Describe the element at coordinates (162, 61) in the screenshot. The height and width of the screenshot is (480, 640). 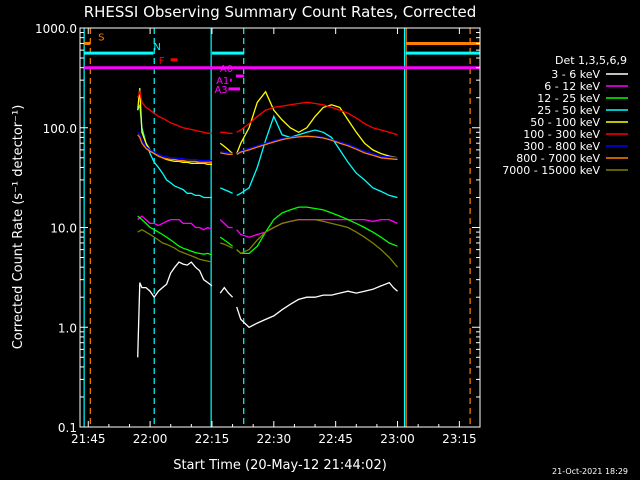
I see `flag-label-f: F` at that location.